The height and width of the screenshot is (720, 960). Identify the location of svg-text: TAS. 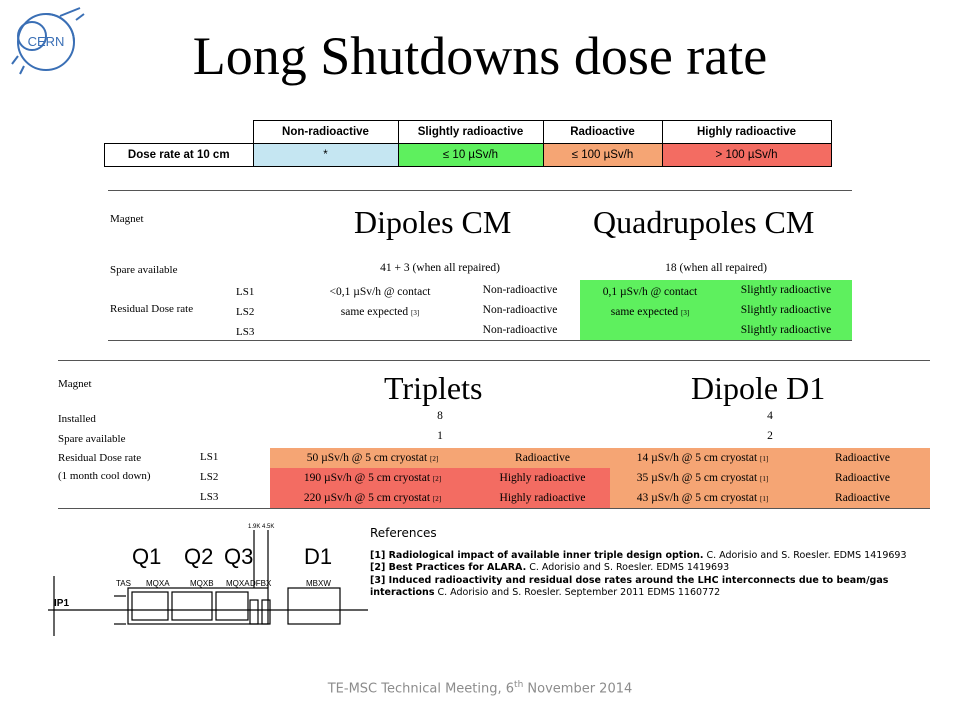
(123, 583).